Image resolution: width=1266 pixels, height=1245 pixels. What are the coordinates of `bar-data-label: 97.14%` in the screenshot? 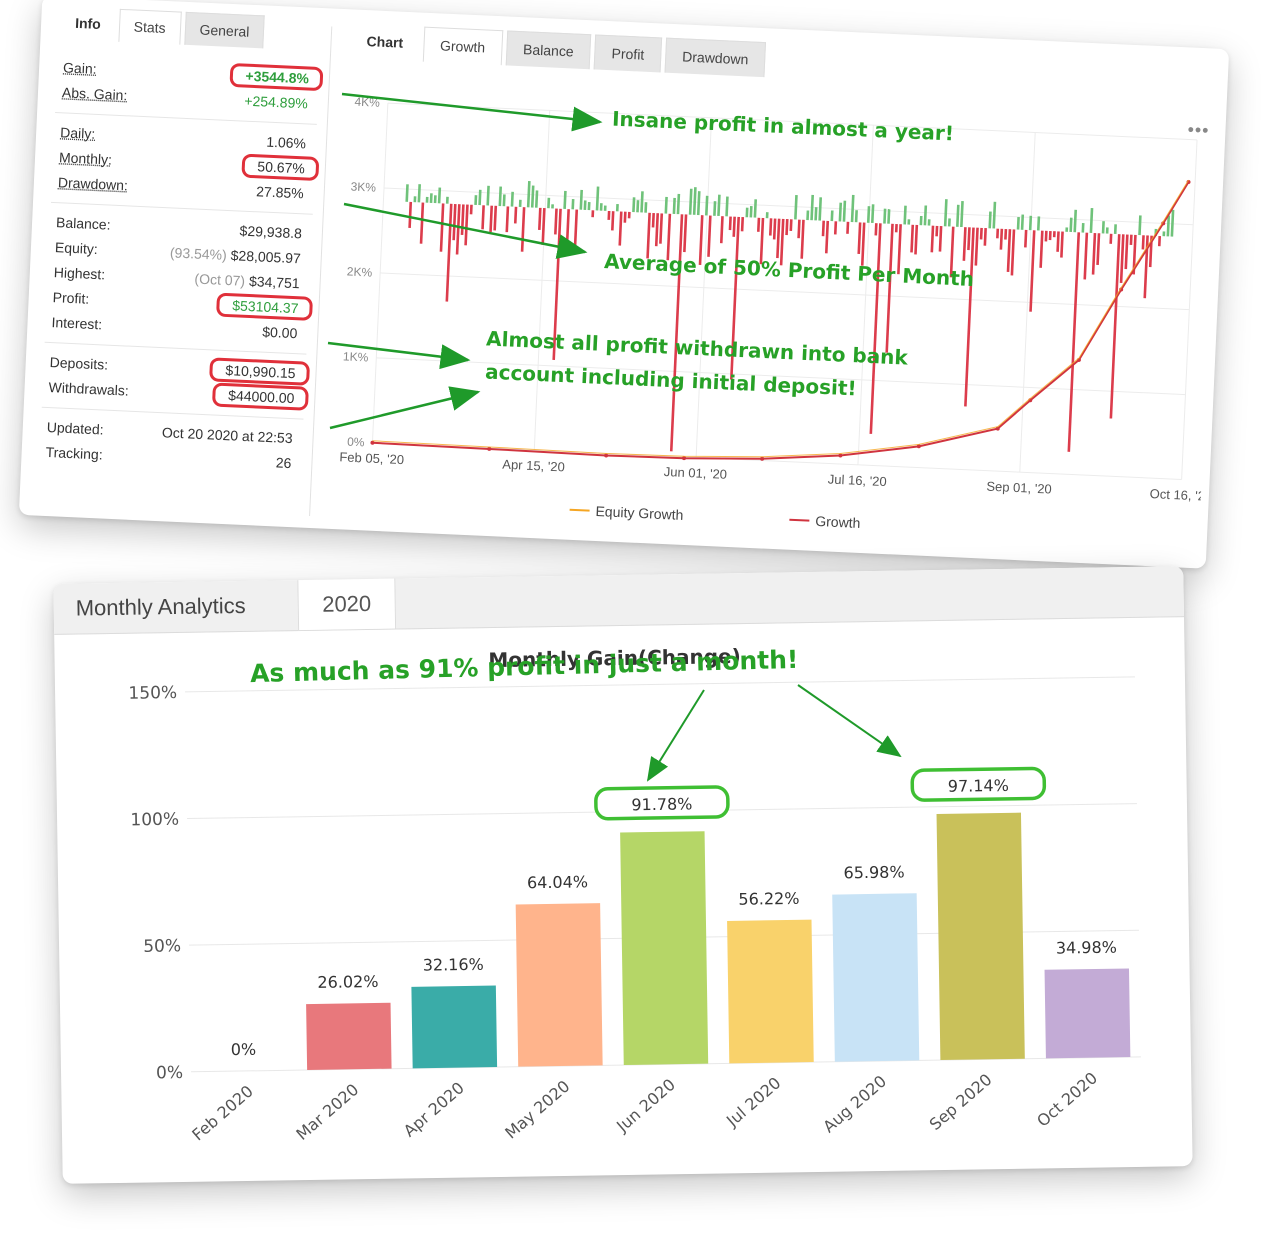 It's located at (978, 786).